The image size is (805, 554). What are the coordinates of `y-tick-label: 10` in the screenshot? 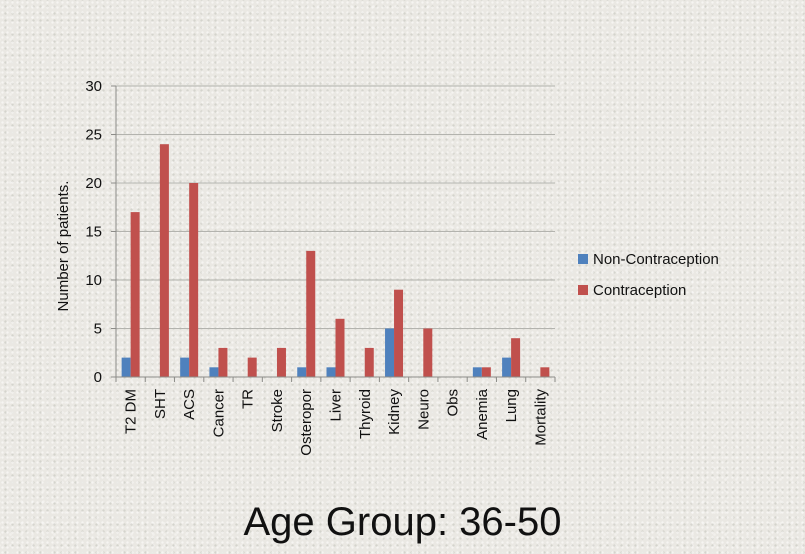 It's located at (93, 280).